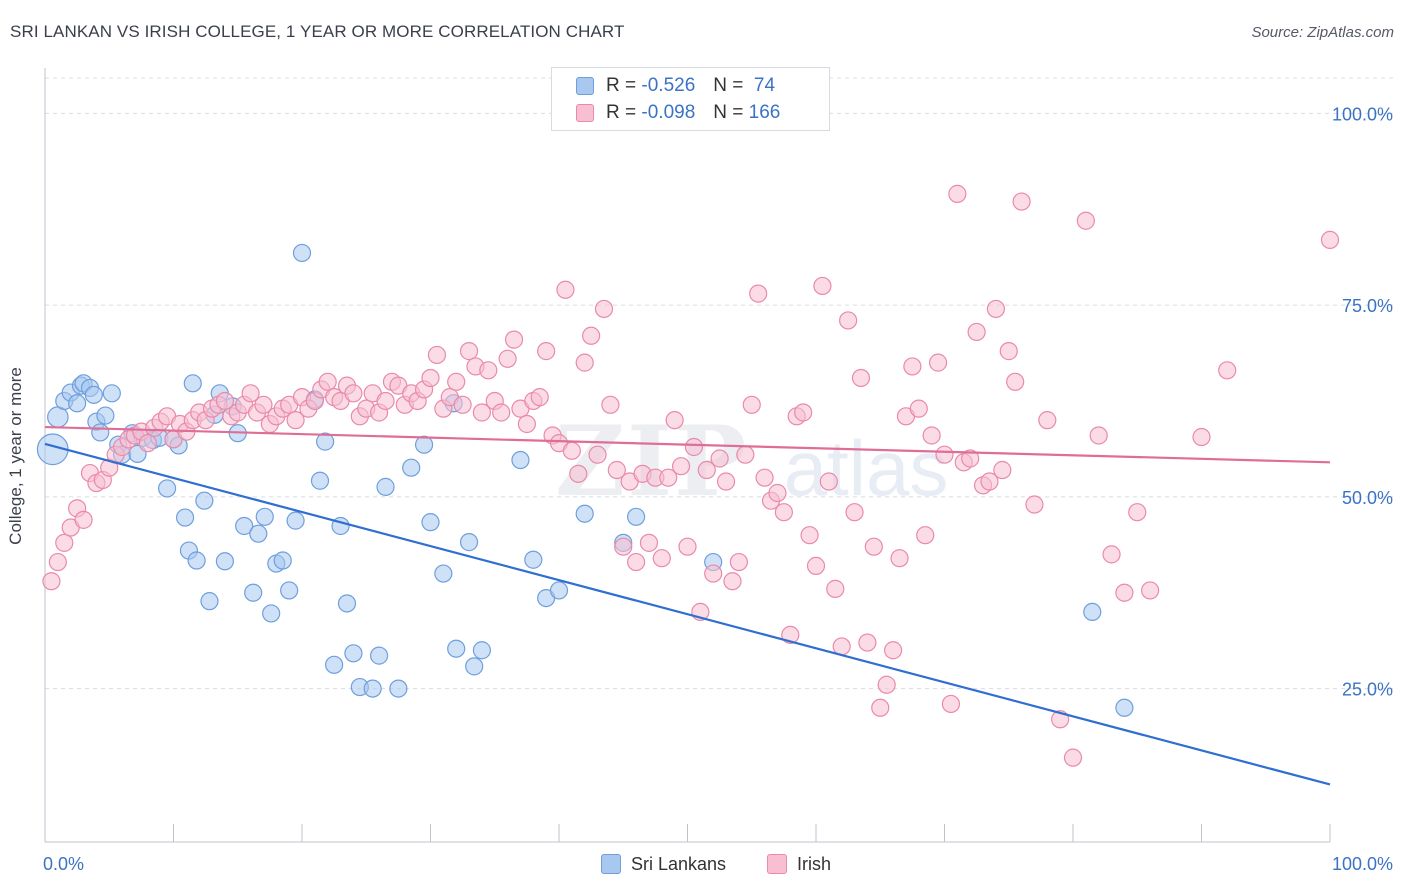  What do you see at coordinates (1362, 114) in the screenshot?
I see `y-tick-label: 100.0%` at bounding box center [1362, 114].